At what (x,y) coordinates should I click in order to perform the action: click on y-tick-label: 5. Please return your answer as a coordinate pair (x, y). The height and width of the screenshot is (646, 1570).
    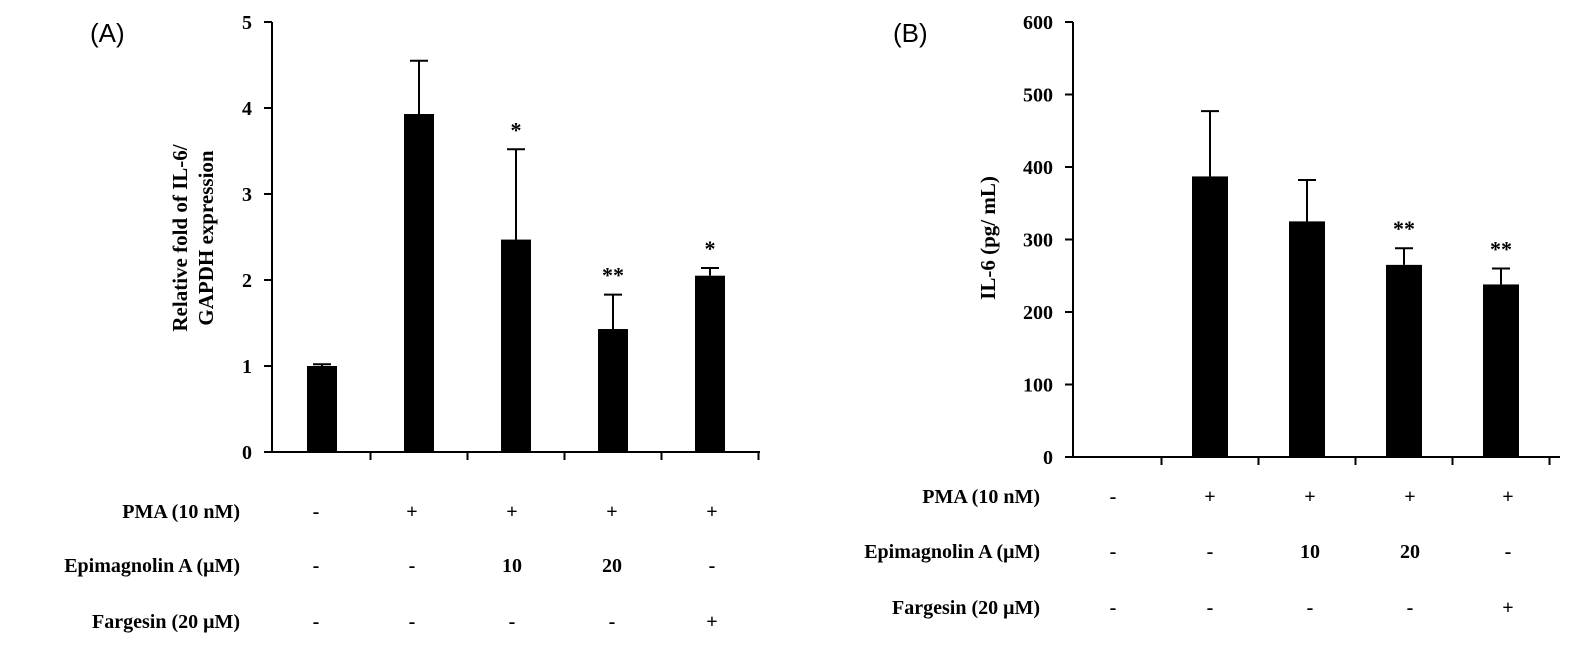
    Looking at the image, I should click on (247, 23).